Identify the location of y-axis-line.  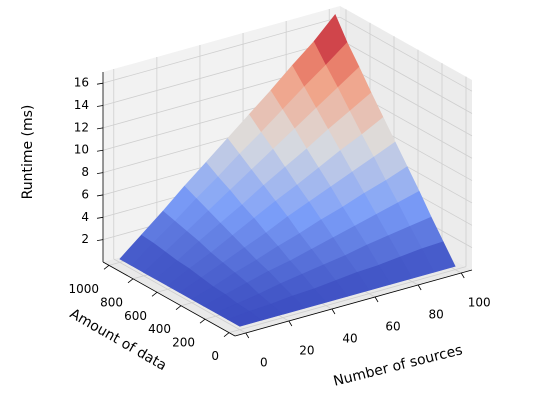
(169, 299).